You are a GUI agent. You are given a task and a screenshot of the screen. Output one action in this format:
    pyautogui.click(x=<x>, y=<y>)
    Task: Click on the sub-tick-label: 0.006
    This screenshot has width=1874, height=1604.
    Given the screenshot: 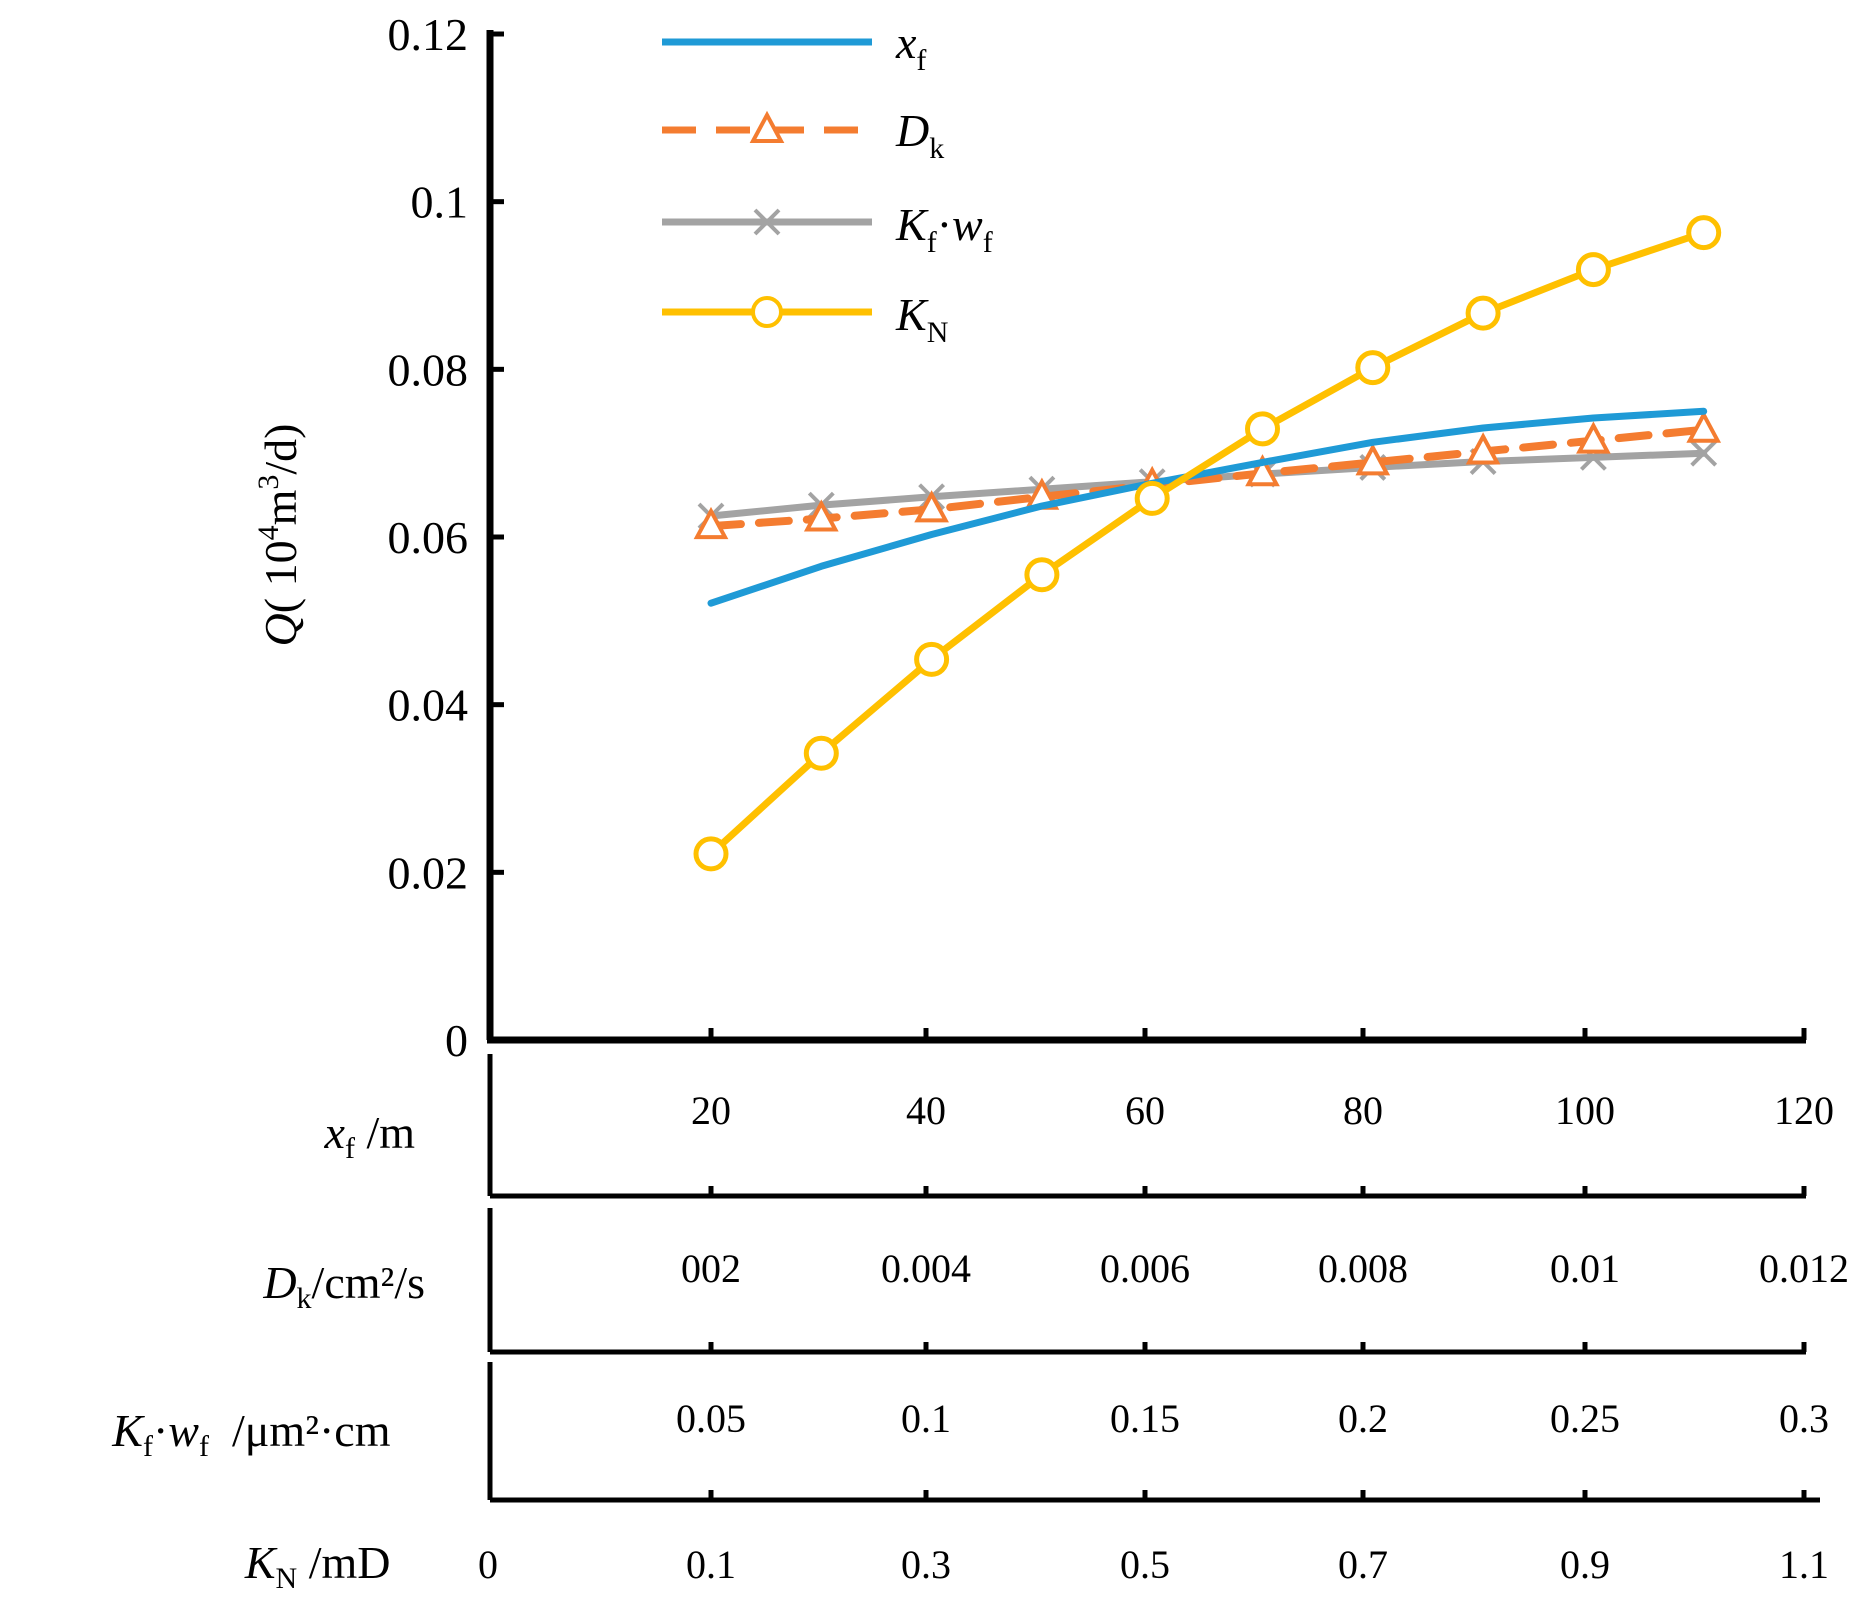 What is the action you would take?
    pyautogui.click(x=1145, y=1268)
    